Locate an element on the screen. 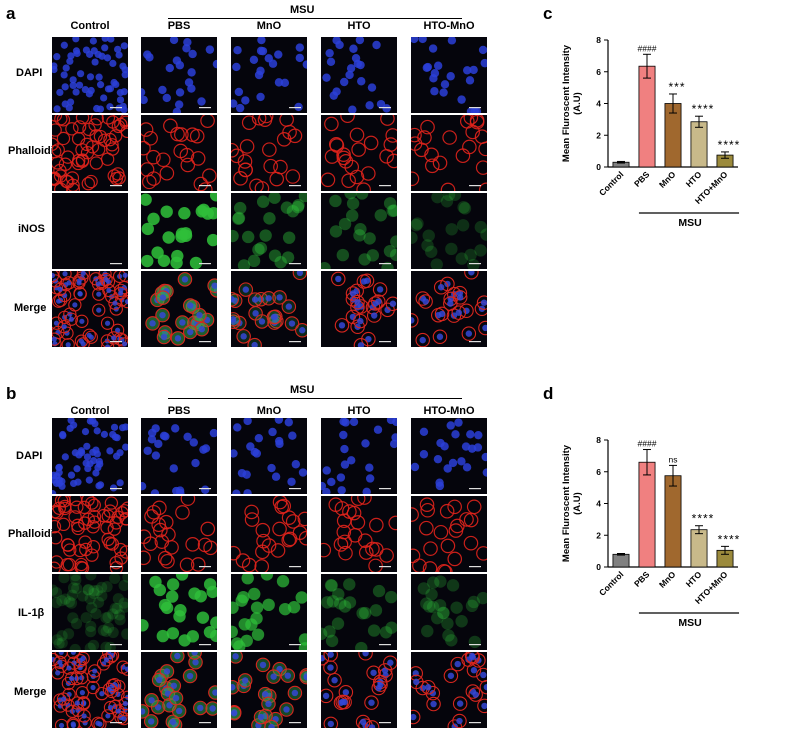 The height and width of the screenshot is (733, 800). y-tick-label-c-3: 6 is located at coordinates (598, 72).